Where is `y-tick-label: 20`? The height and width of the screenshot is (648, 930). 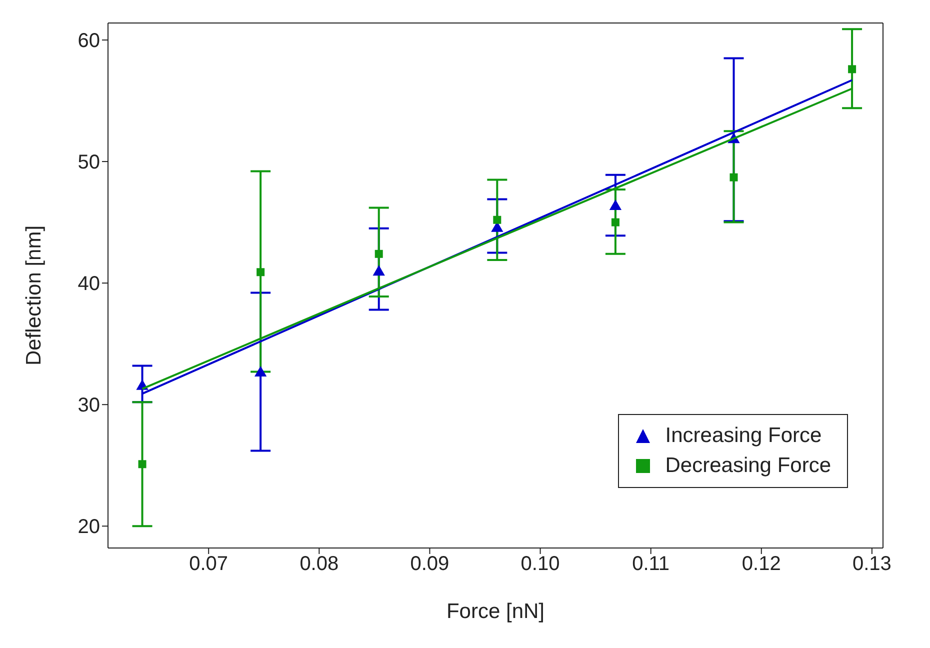
y-tick-label: 20 is located at coordinates (89, 527).